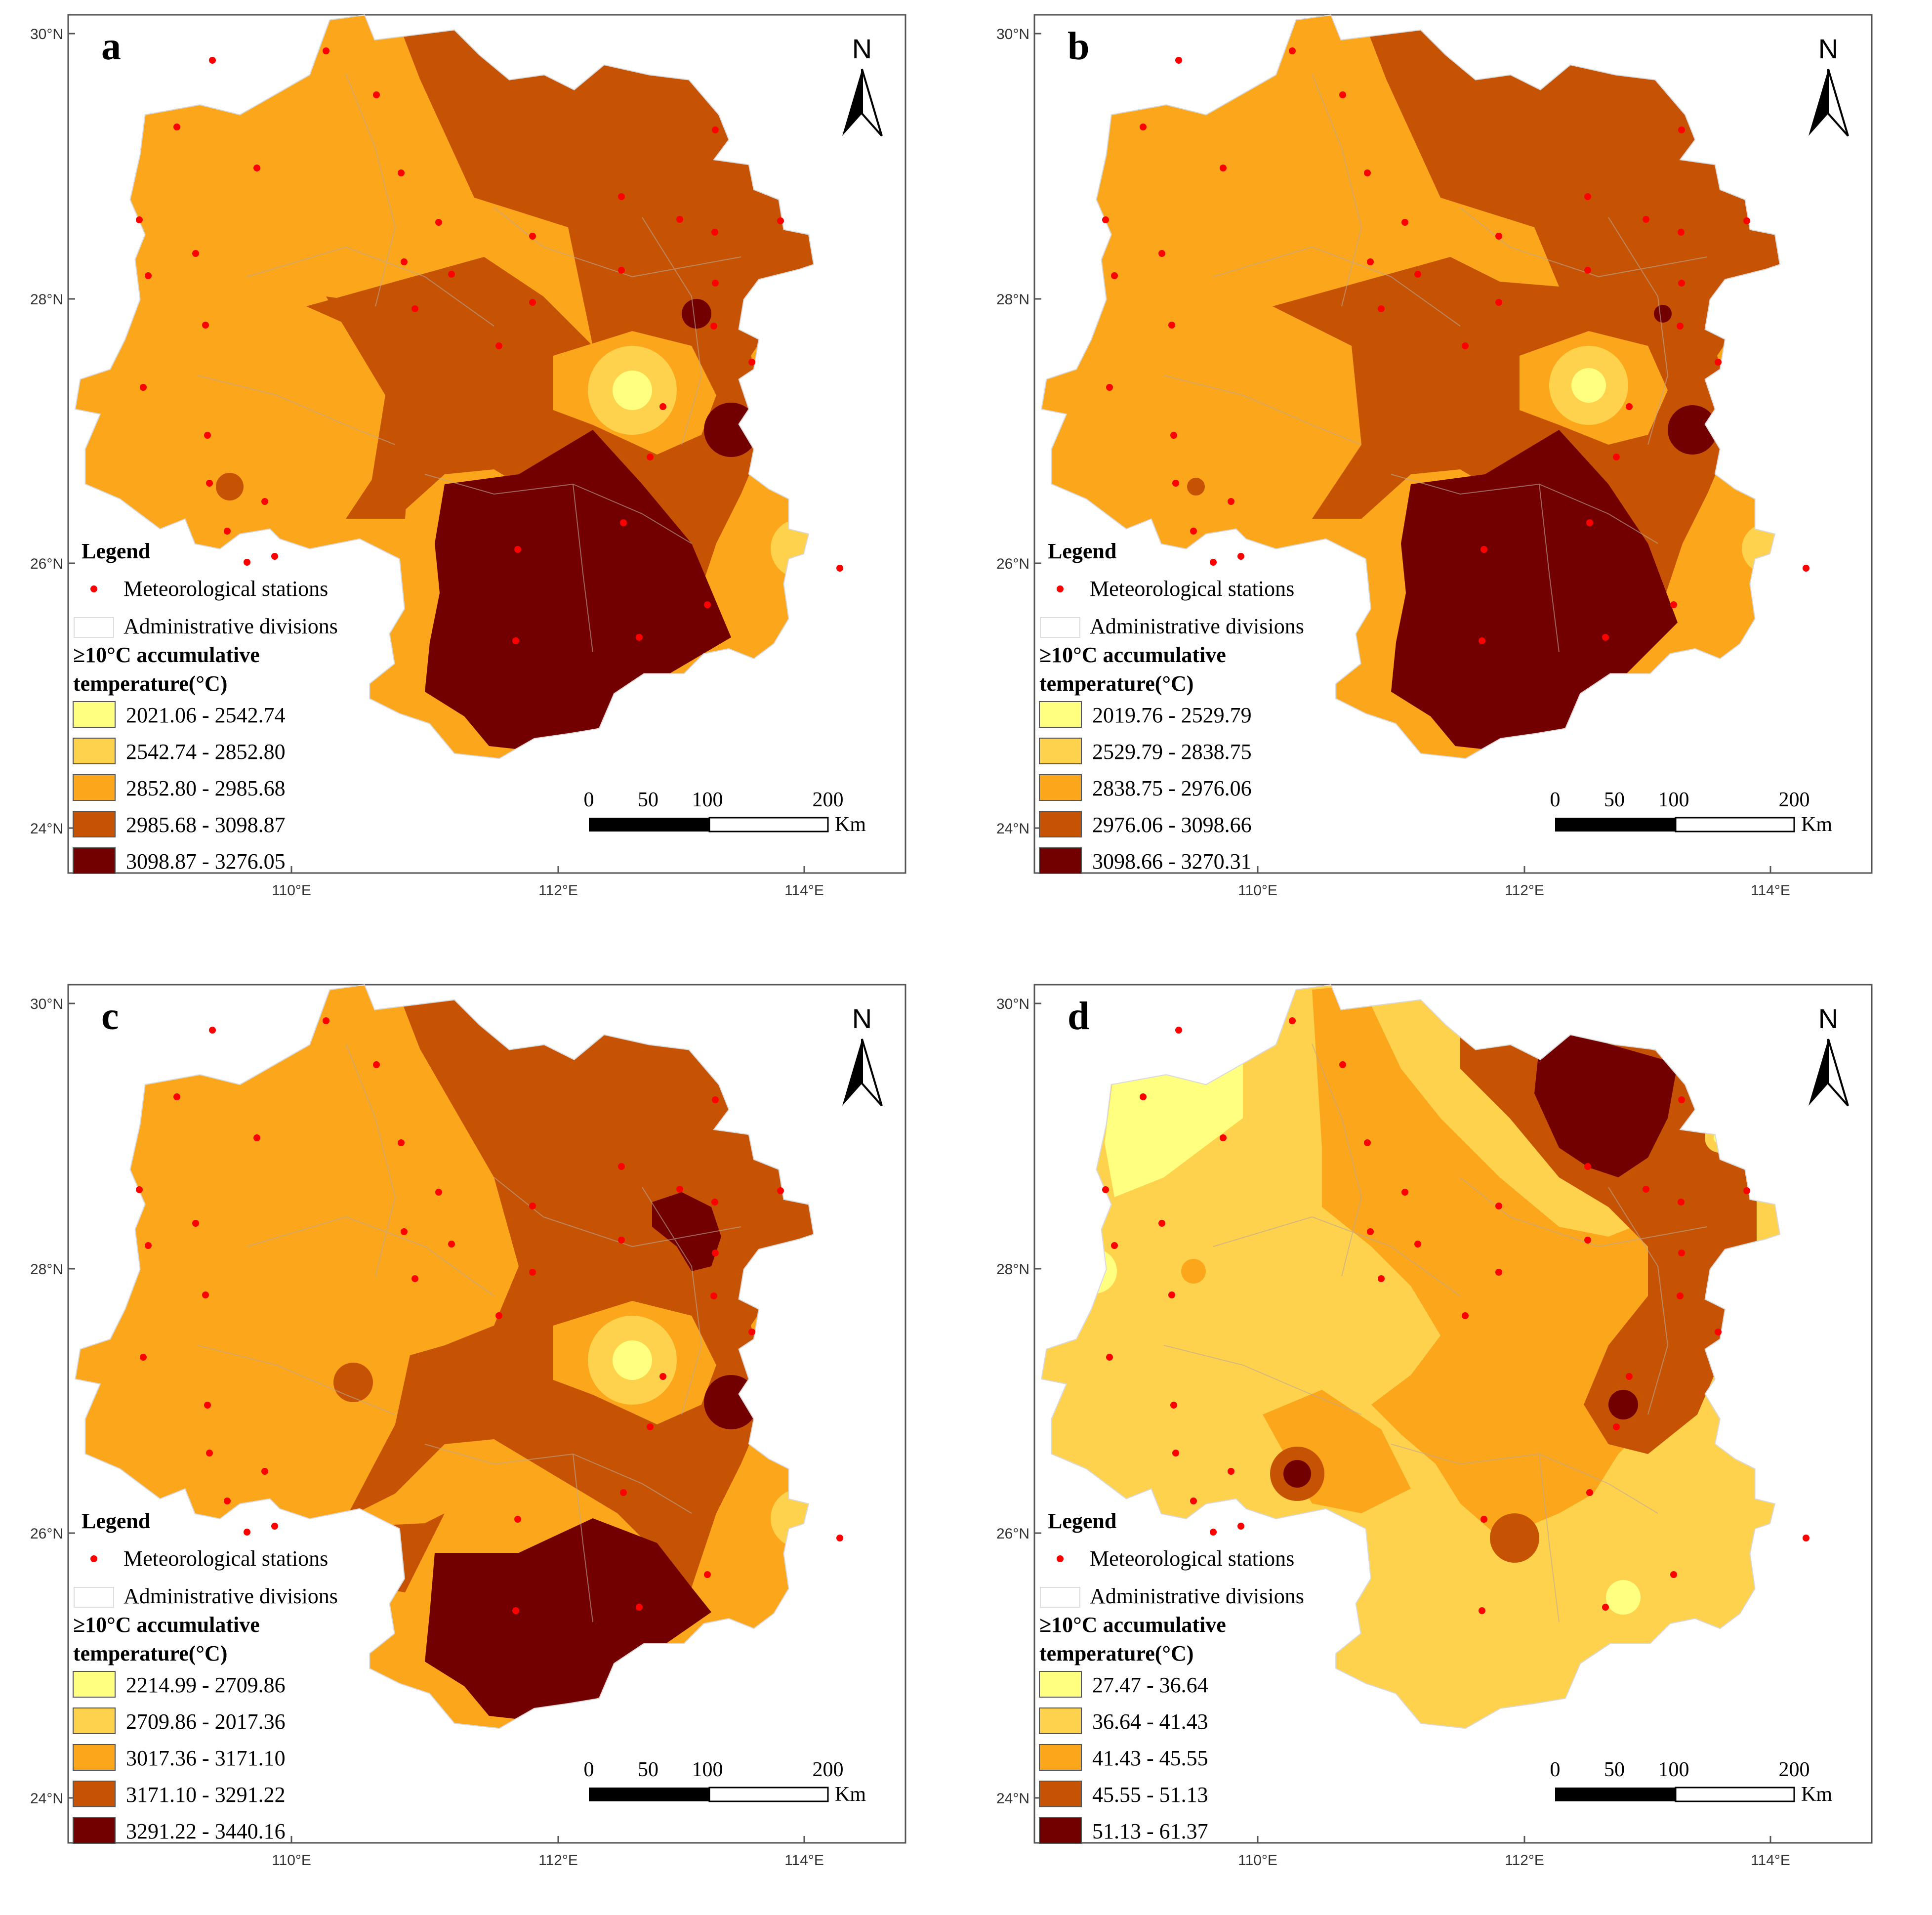  I want to click on legend-variable-unit: temperature(°C), so click(1116, 1653).